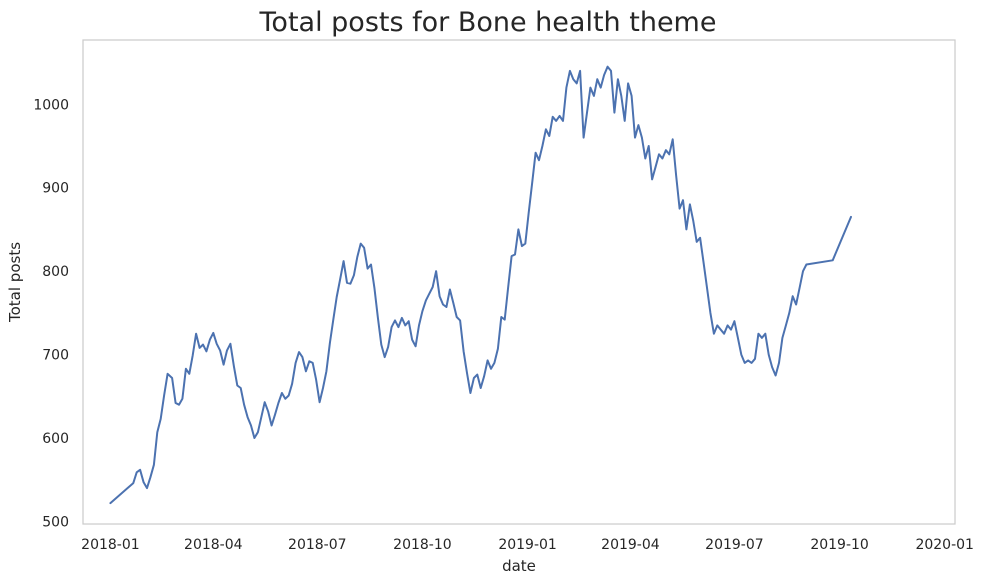 The width and height of the screenshot is (982, 584). I want to click on x-tick-label: 2018-01, so click(110, 545).